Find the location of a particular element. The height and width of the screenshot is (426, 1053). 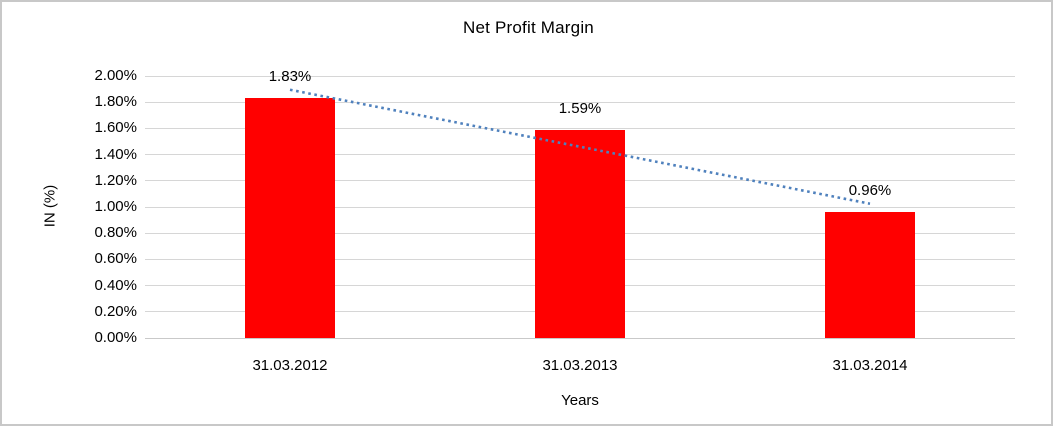

y-tick-label: 0.40% is located at coordinates (115, 285).